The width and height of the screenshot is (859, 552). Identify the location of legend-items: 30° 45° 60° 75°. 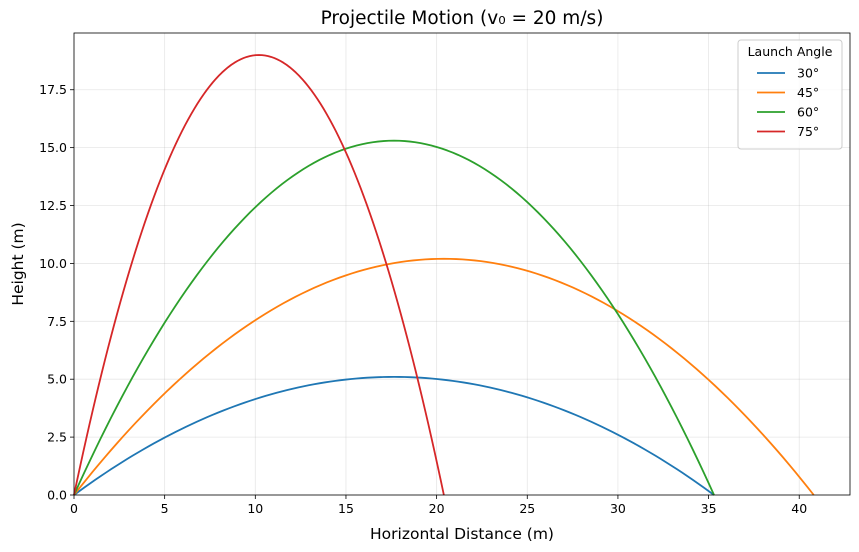
(788, 102).